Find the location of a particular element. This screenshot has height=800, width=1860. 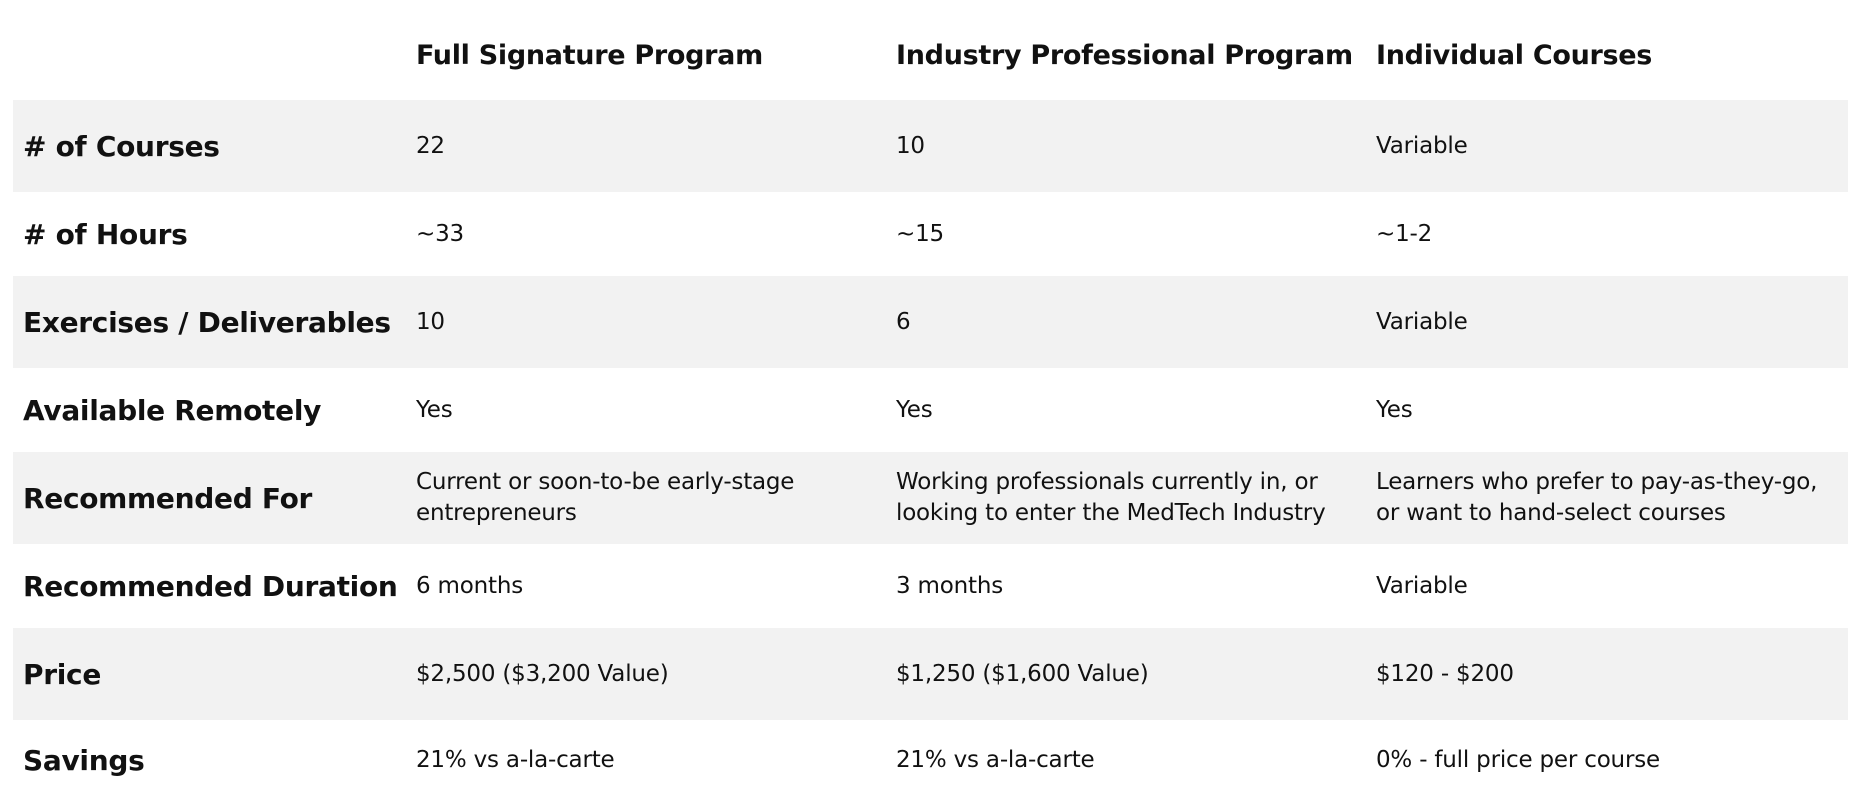

row-label: Savings is located at coordinates (84, 760).